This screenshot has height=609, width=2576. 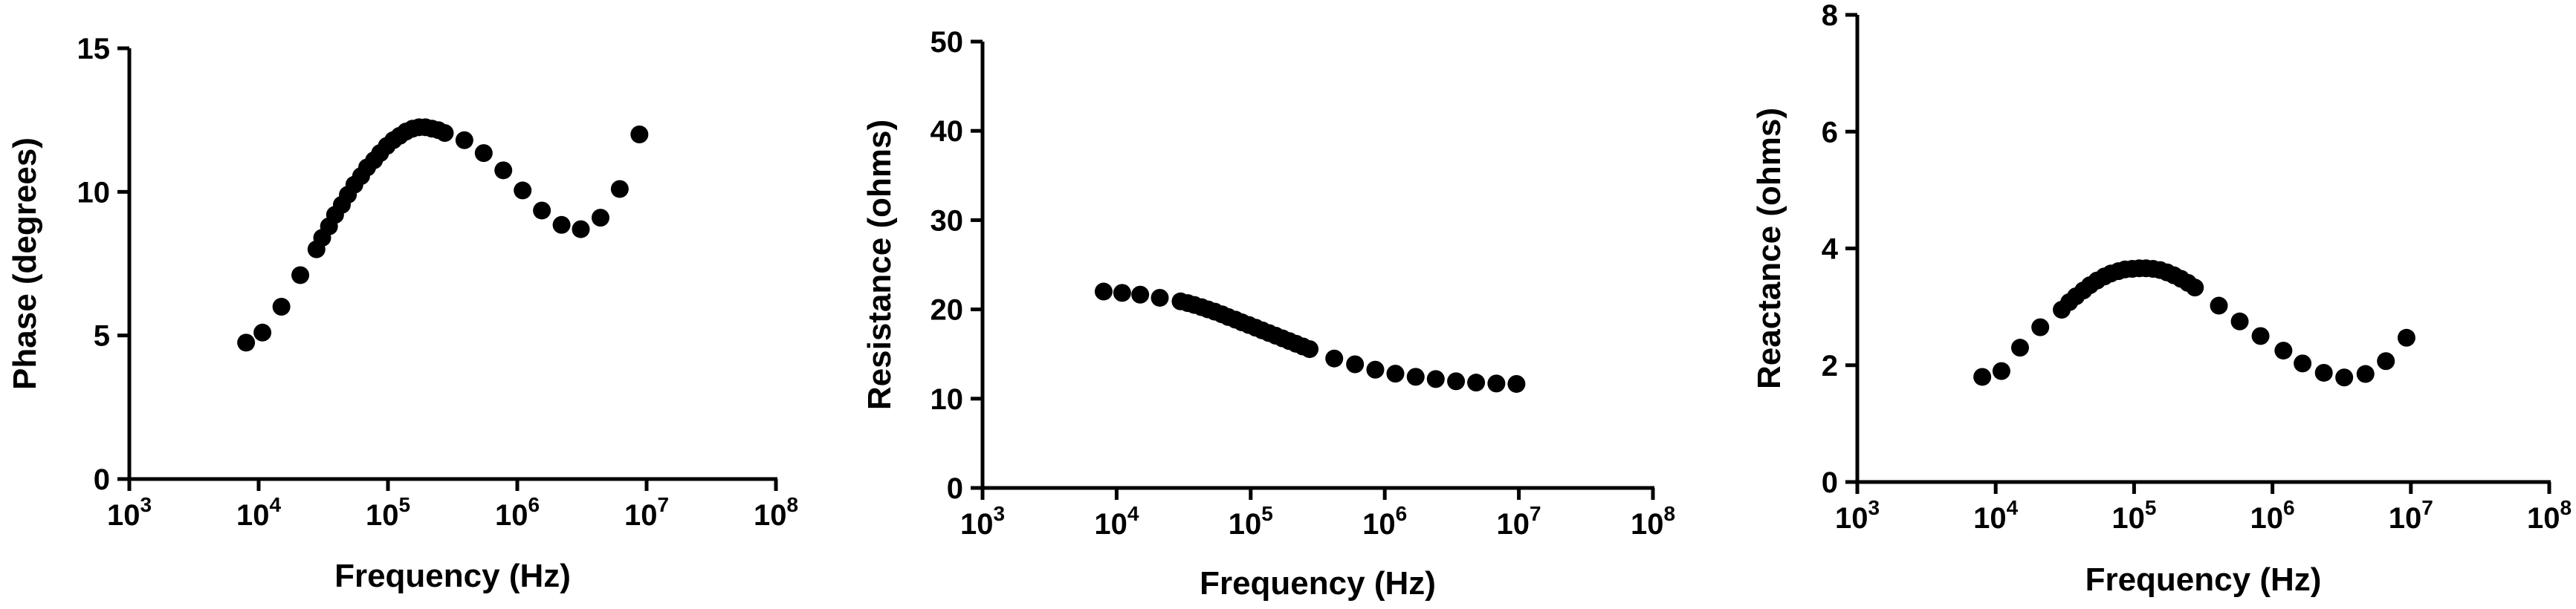 What do you see at coordinates (948, 220) in the screenshot?
I see `y-tick-label: 30` at bounding box center [948, 220].